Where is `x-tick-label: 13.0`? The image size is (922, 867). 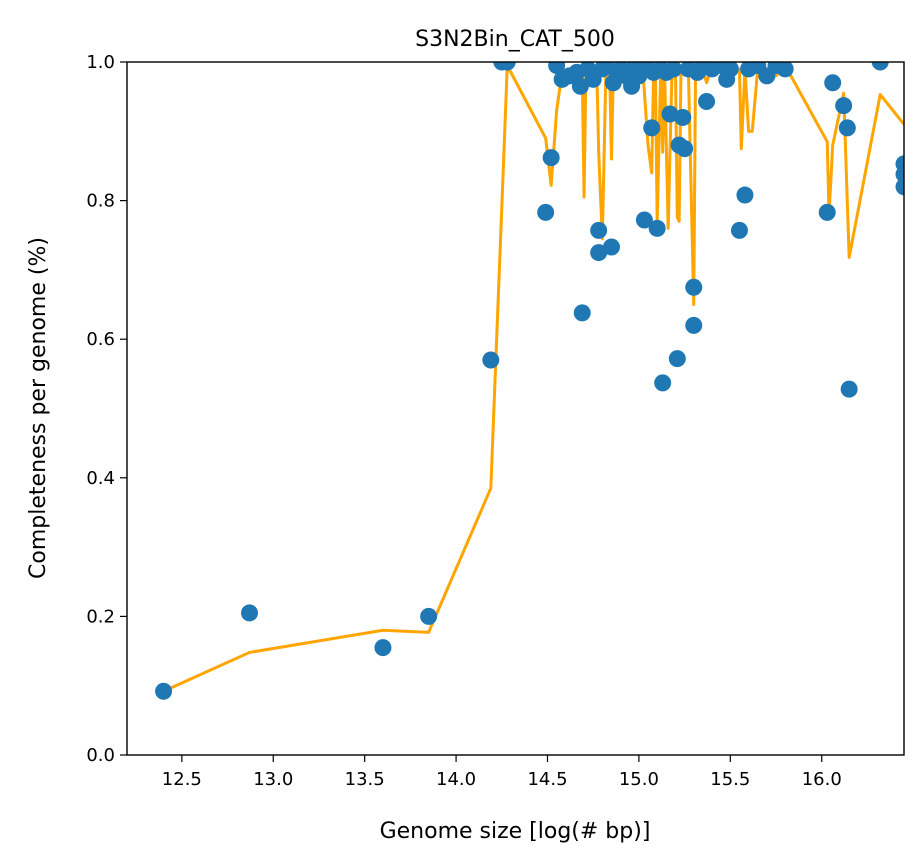
x-tick-label: 13.0 is located at coordinates (273, 779).